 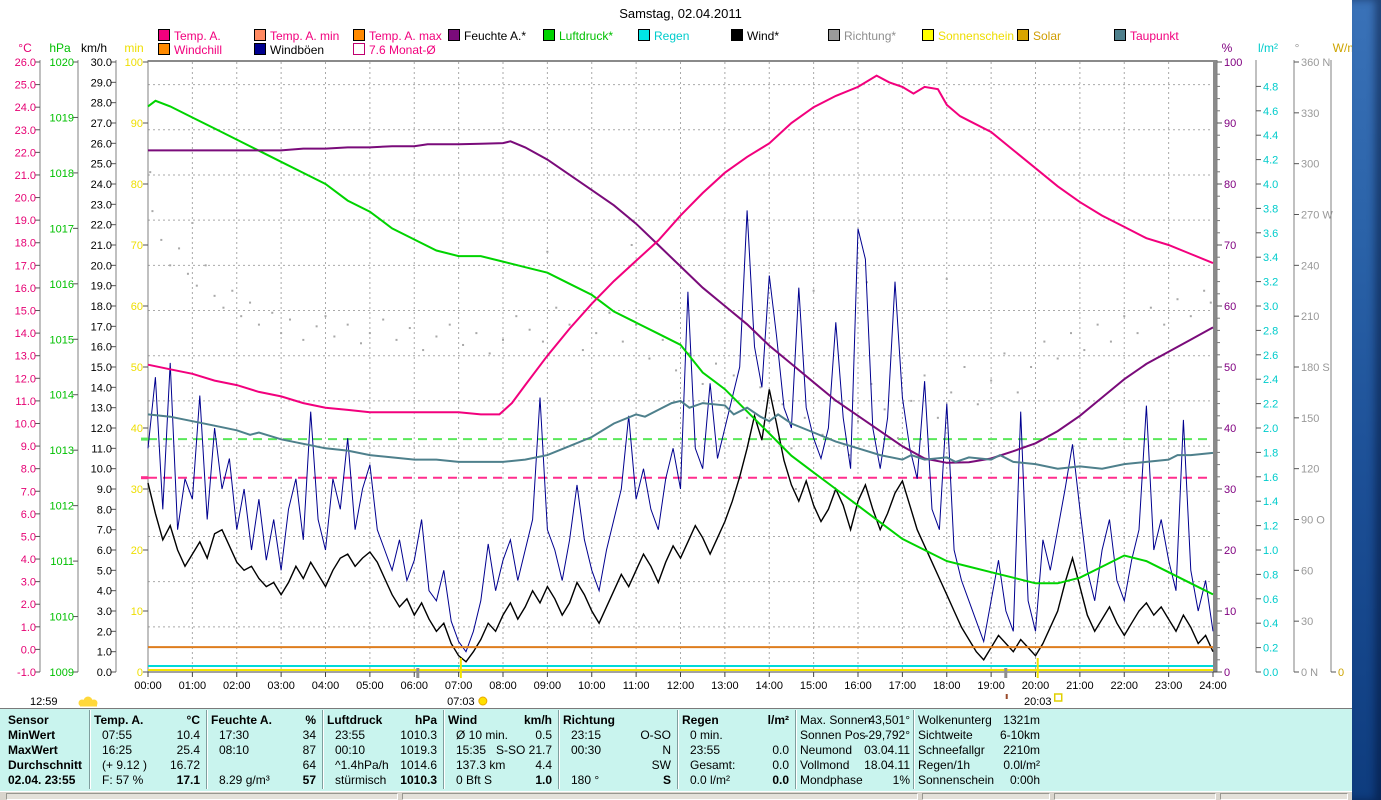 What do you see at coordinates (680, 13) in the screenshot?
I see `page-title: Samstag, 02.04.2011` at bounding box center [680, 13].